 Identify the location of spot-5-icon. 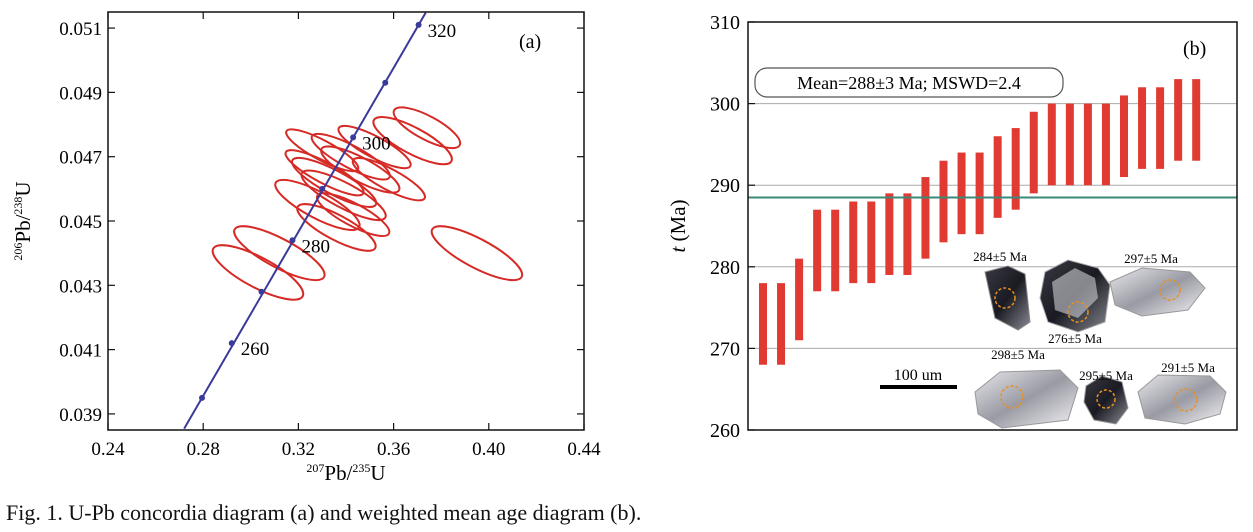
(1106, 399).